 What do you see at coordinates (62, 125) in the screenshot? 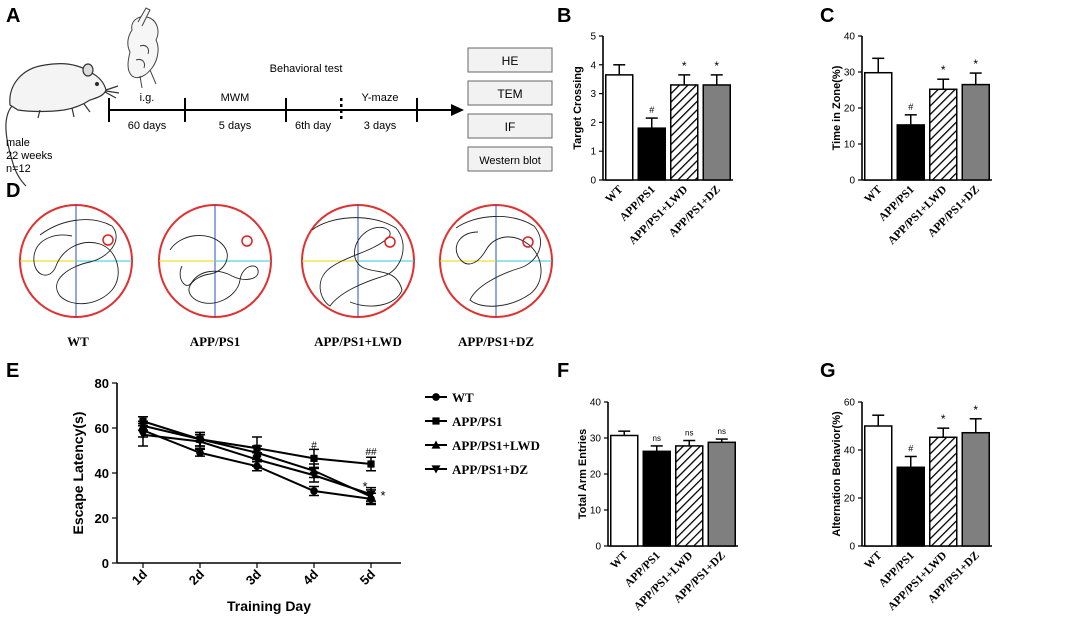
I see `mouse-icon` at bounding box center [62, 125].